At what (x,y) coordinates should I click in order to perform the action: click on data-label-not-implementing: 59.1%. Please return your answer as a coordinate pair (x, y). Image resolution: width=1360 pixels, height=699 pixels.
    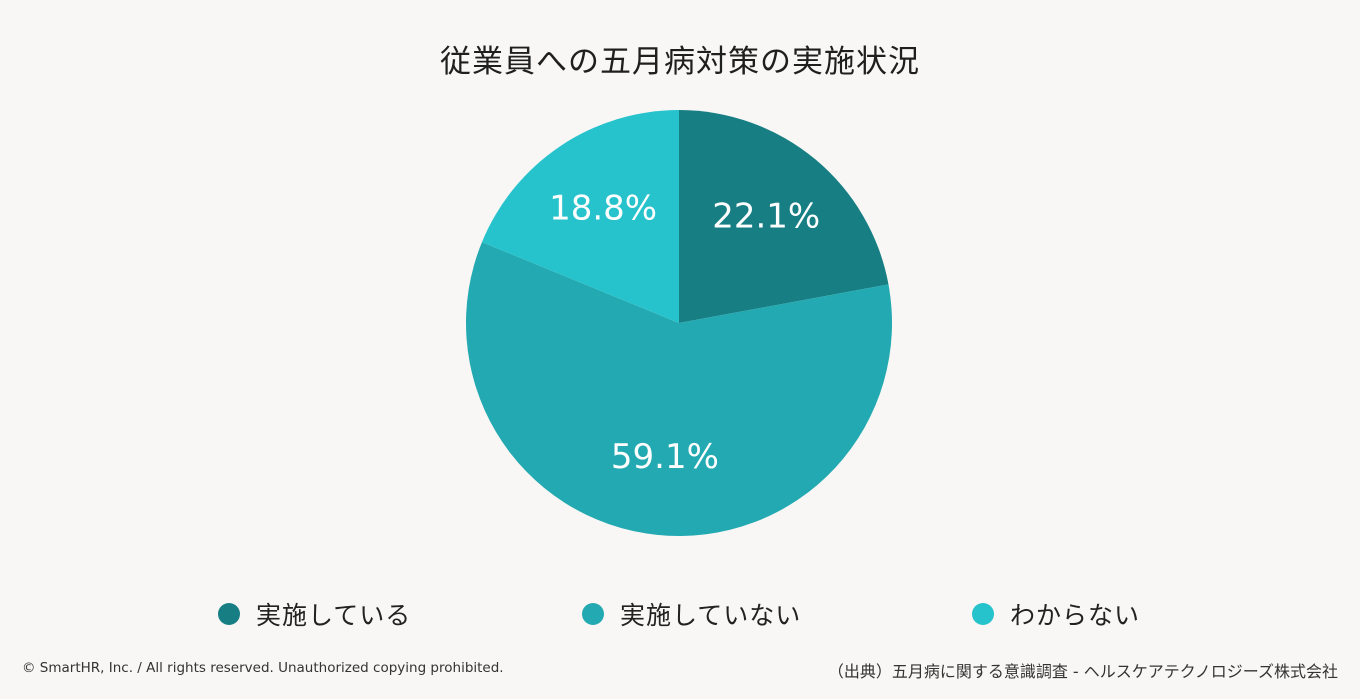
    Looking at the image, I should click on (665, 457).